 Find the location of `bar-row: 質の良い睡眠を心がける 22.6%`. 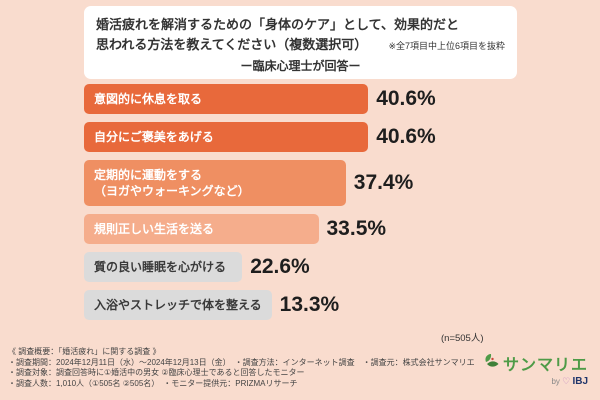

bar-row: 質の良い睡眠を心がける 22.6% is located at coordinates (260, 267).